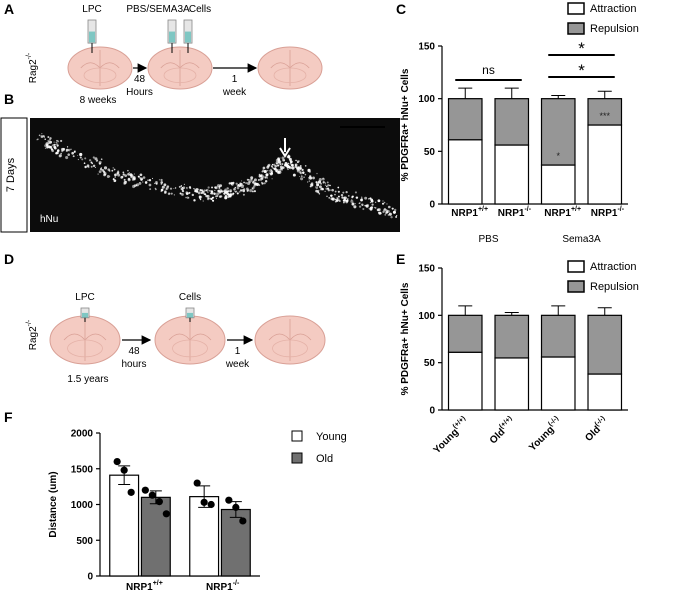 This screenshot has width=685, height=595. What do you see at coordinates (84, 541) in the screenshot?
I see `y-tick-label: 500` at bounding box center [84, 541].